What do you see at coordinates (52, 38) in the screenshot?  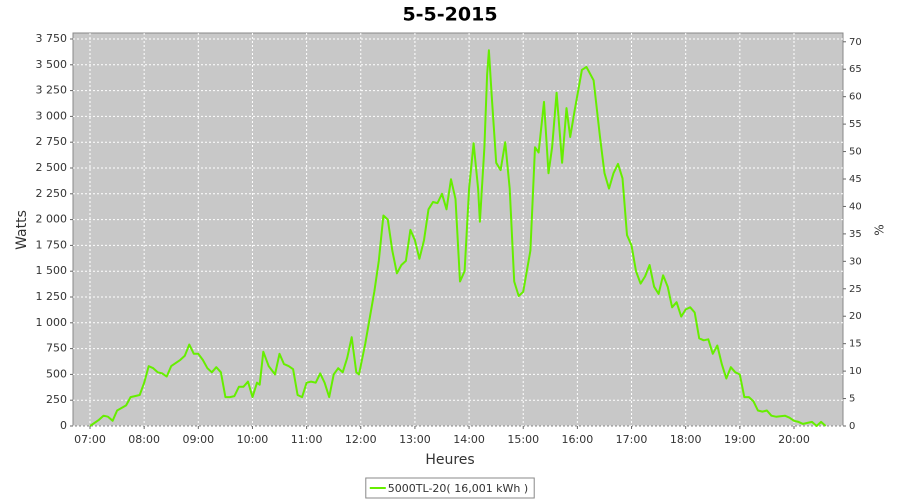 I see `y-tick-label: 3 750` at bounding box center [52, 38].